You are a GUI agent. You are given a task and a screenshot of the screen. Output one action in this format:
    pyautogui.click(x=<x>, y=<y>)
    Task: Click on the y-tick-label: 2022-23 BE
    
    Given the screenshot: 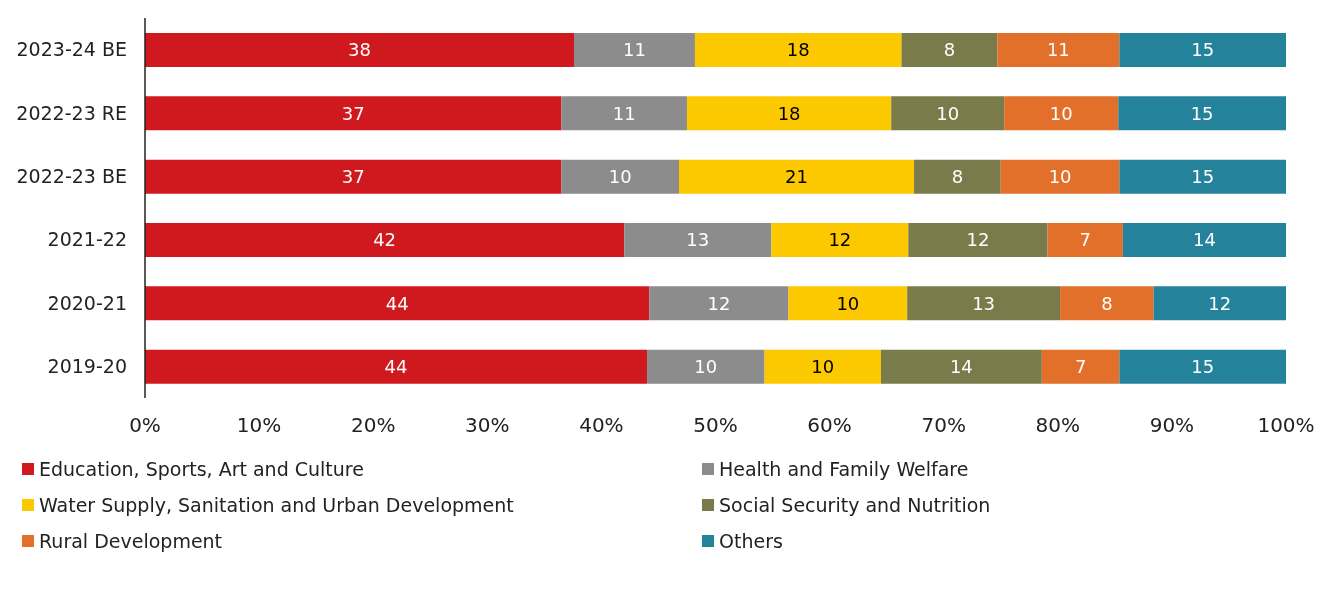 What is the action you would take?
    pyautogui.click(x=71, y=176)
    